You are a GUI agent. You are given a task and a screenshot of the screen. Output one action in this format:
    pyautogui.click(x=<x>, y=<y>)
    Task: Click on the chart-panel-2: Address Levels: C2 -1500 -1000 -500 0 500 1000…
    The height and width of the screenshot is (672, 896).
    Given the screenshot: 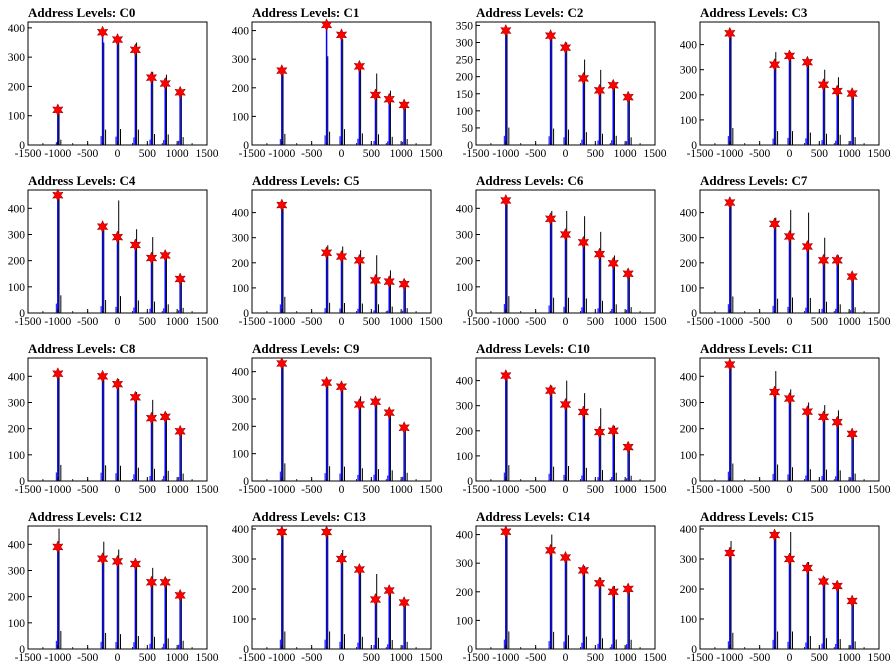 What is the action you would take?
    pyautogui.click(x=560, y=84)
    